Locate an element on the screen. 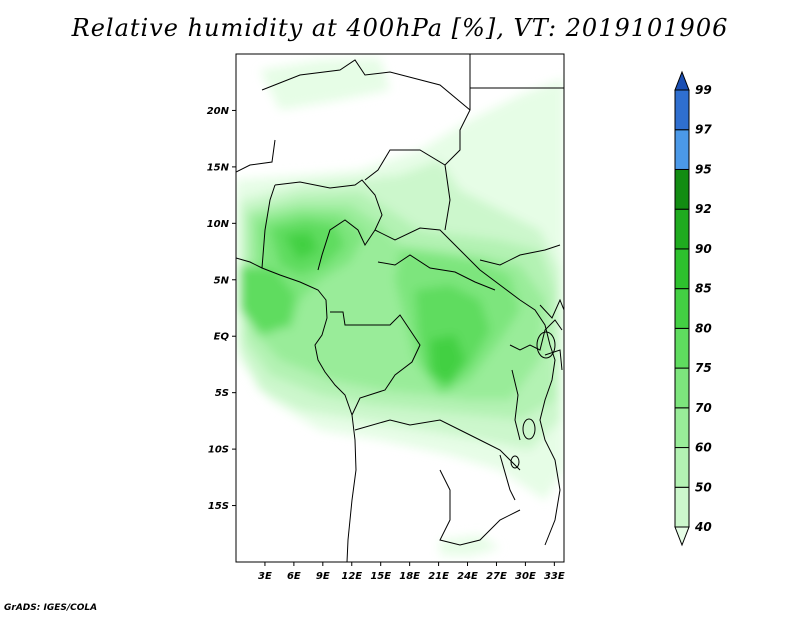 The height and width of the screenshot is (618, 800). lat-tick-label: 15N is located at coordinates (218, 167).